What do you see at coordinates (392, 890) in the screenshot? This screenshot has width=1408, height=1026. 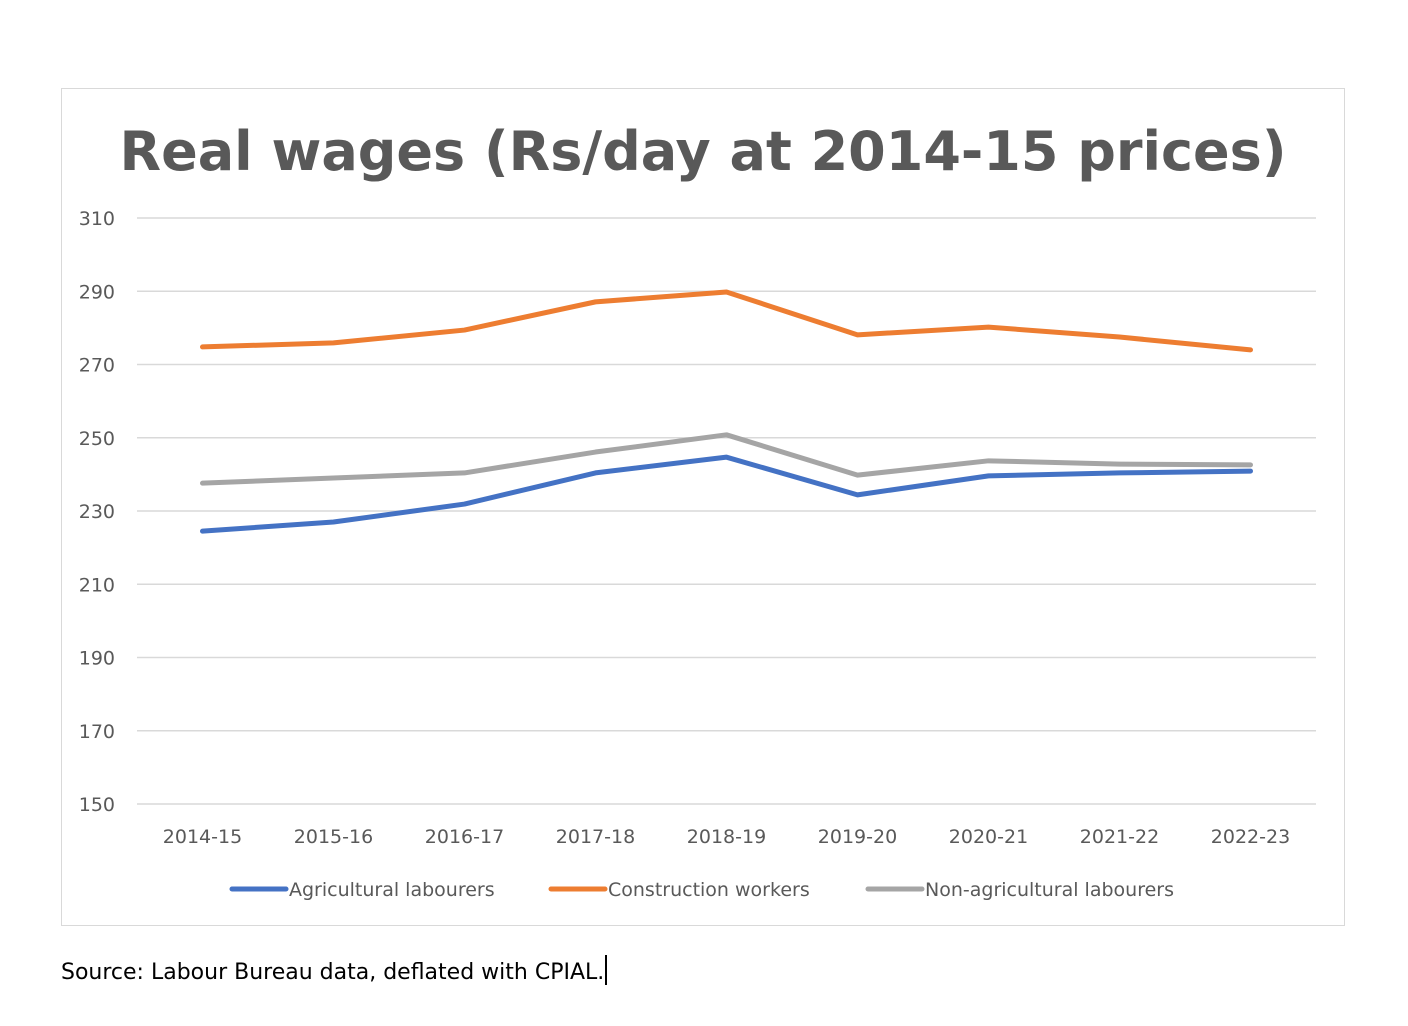 I see `legend-label: Agricultural labourers` at bounding box center [392, 890].